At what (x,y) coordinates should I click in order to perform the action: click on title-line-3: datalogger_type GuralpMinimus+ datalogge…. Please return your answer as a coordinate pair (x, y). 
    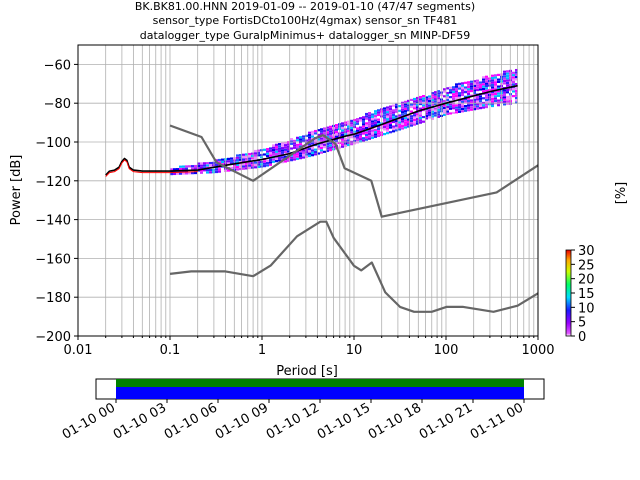
    Looking at the image, I should click on (305, 35).